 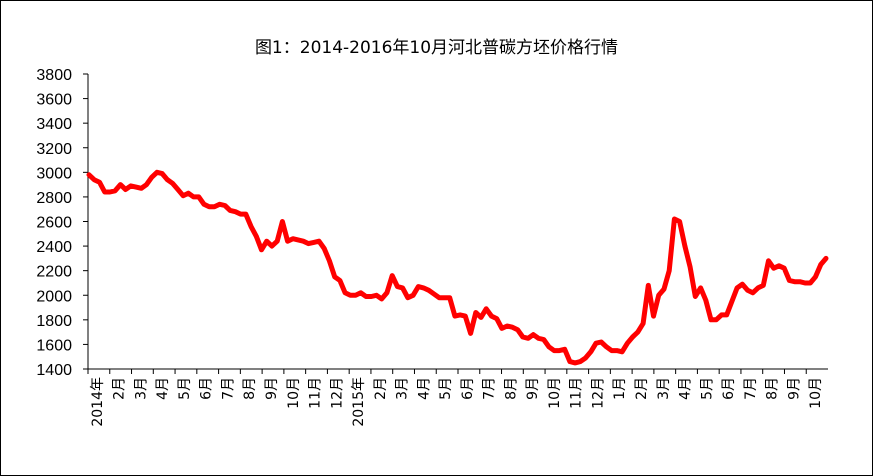 What do you see at coordinates (54, 149) in the screenshot?
I see `y-tick-label: 3200` at bounding box center [54, 149].